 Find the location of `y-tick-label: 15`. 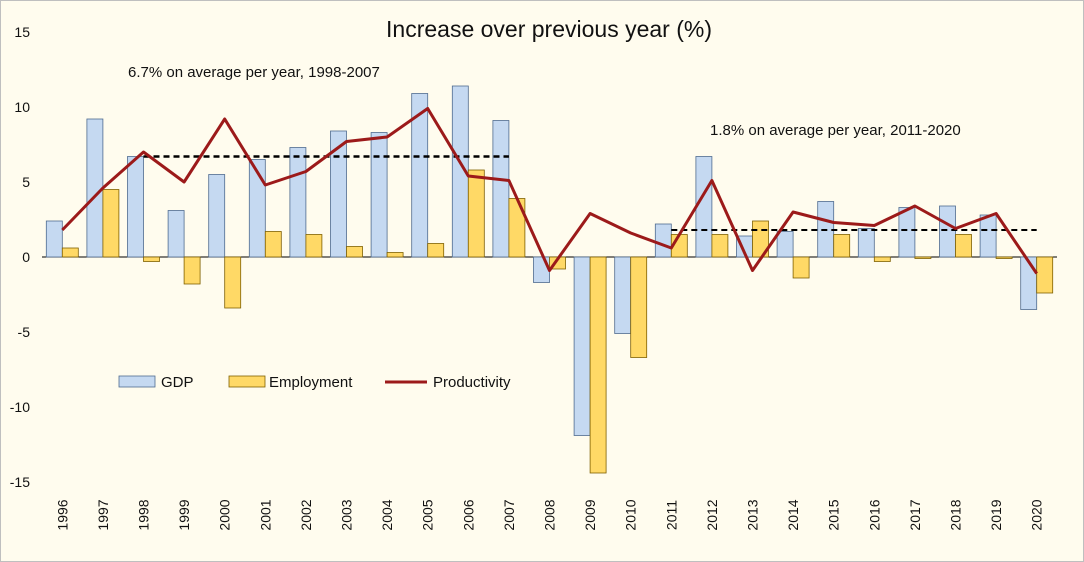

y-tick-label: 15 is located at coordinates (22, 32).